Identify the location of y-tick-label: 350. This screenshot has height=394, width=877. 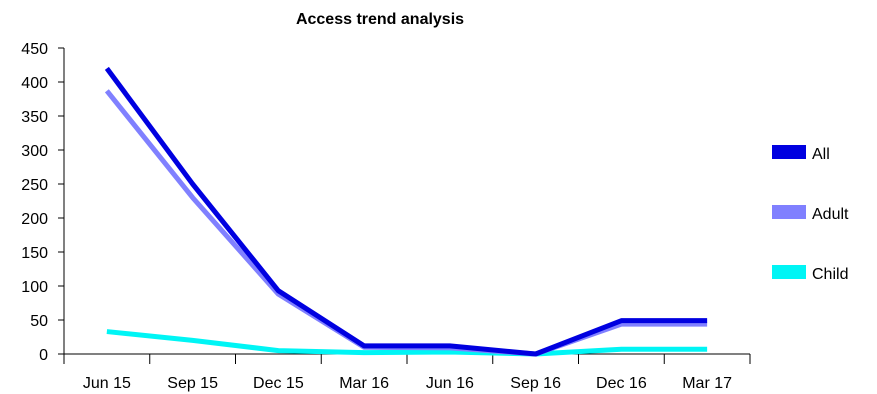
(34, 117).